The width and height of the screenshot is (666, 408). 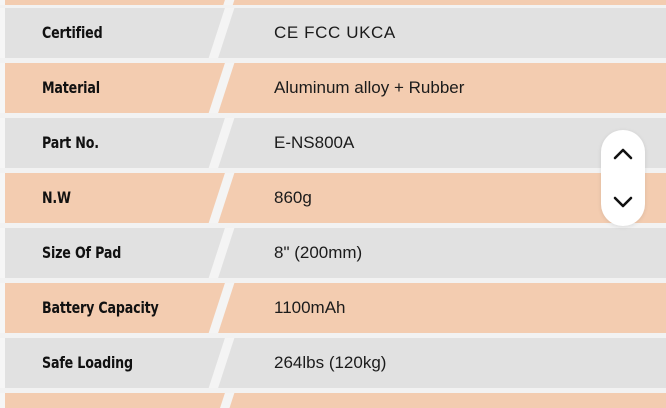 I want to click on chevron-up-icon, so click(x=623, y=154).